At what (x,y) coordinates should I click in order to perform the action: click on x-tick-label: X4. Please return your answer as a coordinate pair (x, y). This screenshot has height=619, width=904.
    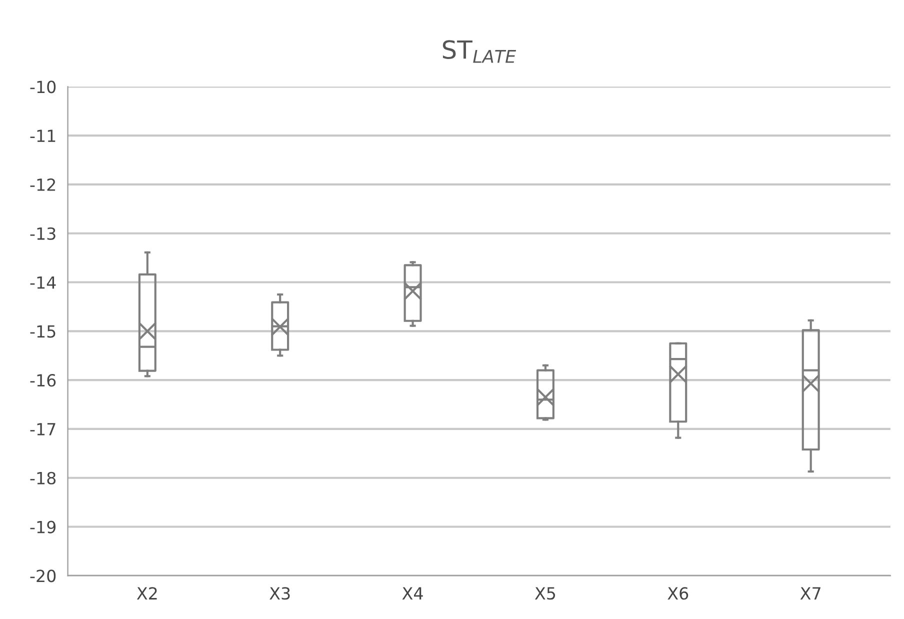
    Looking at the image, I should click on (412, 593).